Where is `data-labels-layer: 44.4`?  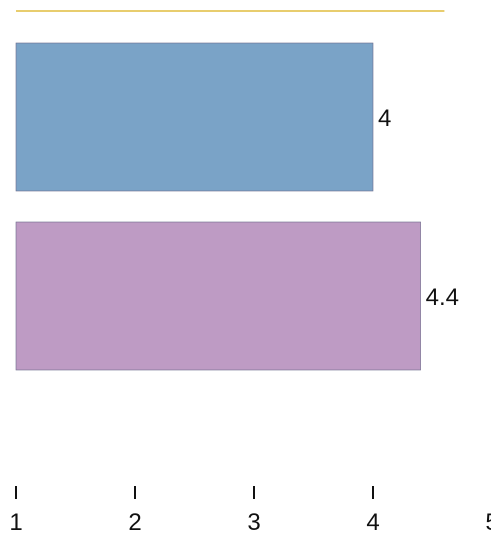 data-labels-layer: 44.4 is located at coordinates (418, 208).